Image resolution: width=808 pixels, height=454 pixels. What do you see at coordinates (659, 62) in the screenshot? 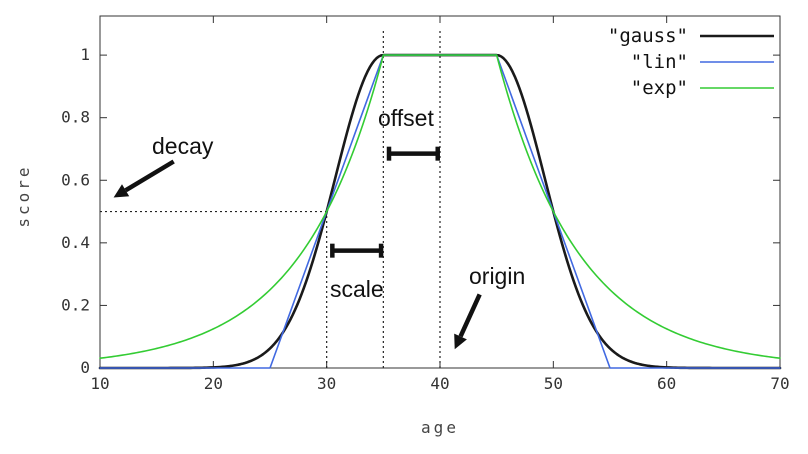
I see `legend-label-linear: "lin"` at bounding box center [659, 62].